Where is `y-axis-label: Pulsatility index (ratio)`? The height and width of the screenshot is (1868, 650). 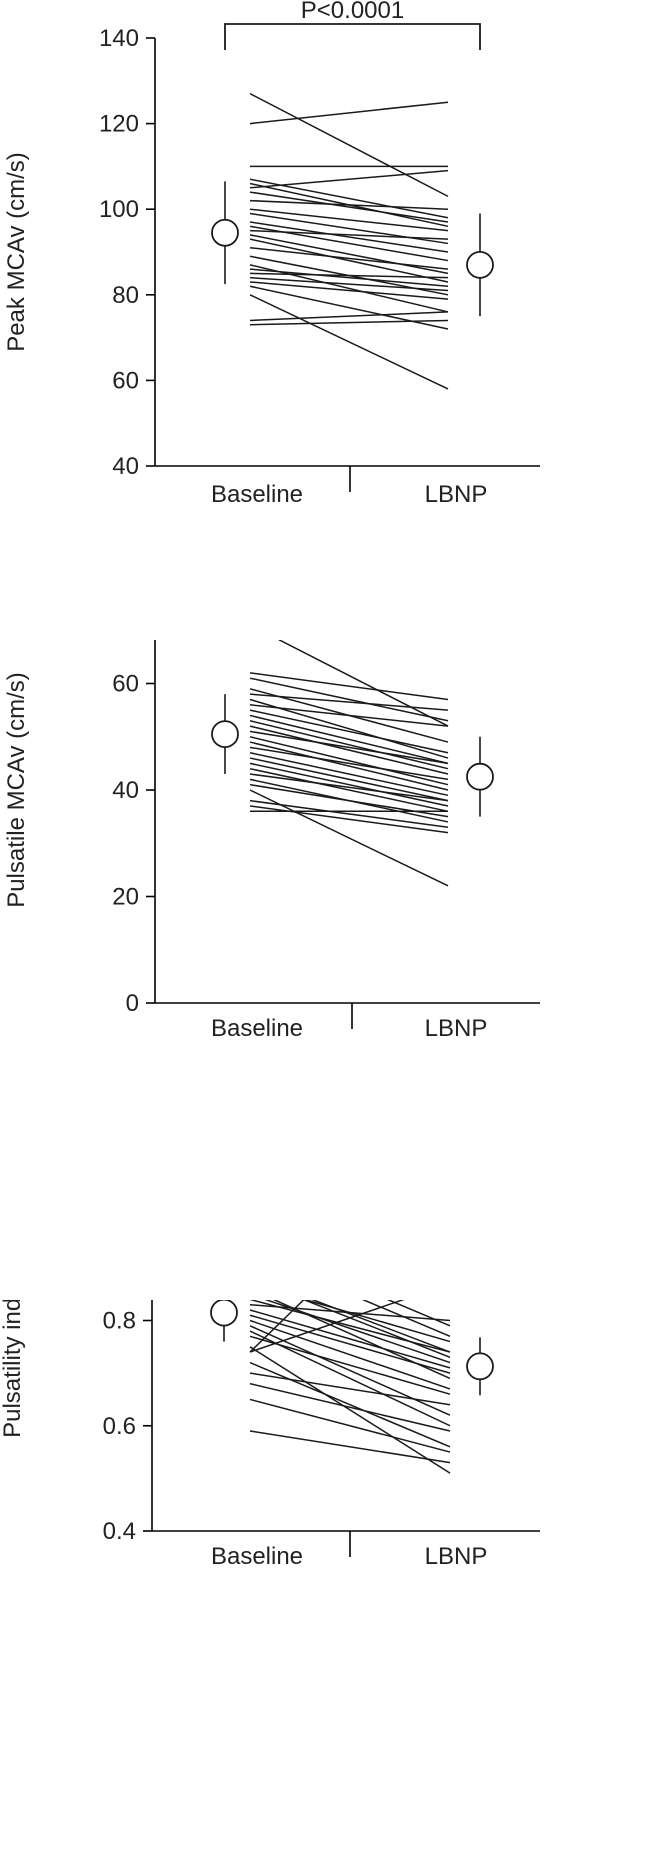
y-axis-label: Pulsatility index (ratio) is located at coordinates (13, 1369).